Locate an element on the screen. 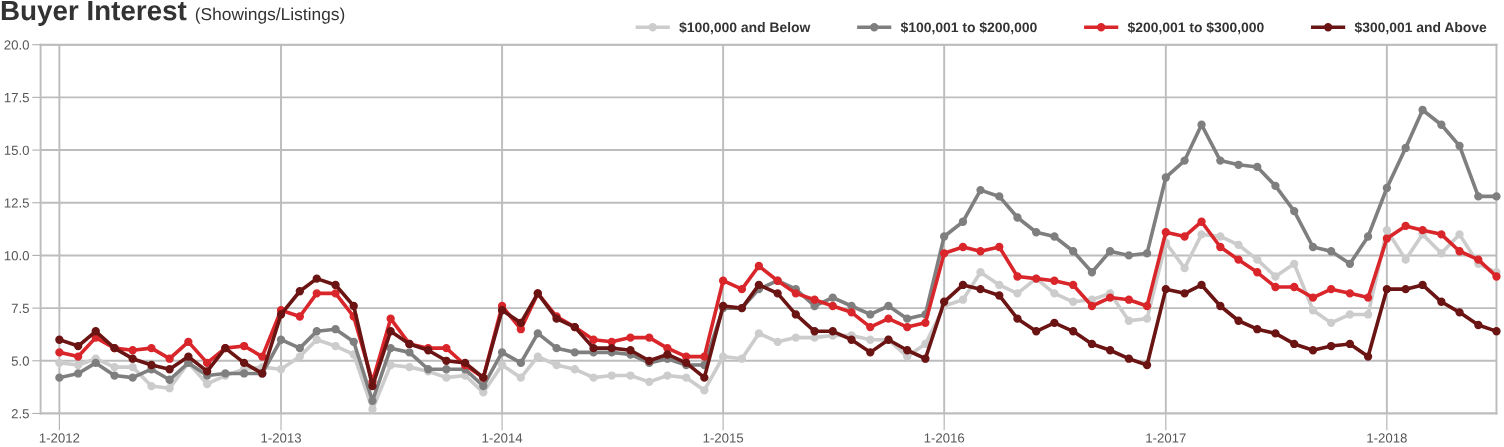 Image resolution: width=1504 pixels, height=447 pixels. x-tick-label: 1-2014 is located at coordinates (502, 438).